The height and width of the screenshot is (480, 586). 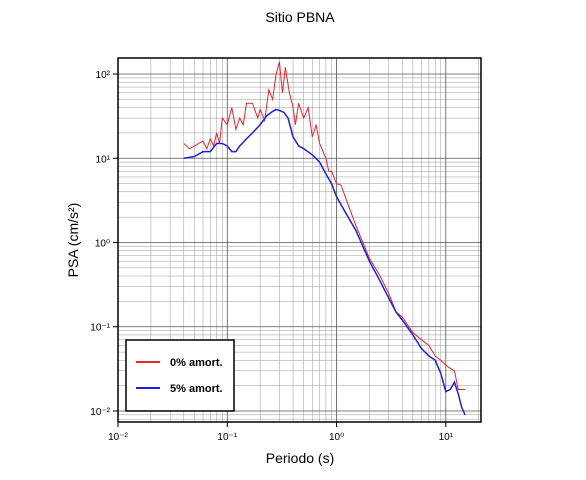 I want to click on x-axis-label: Periodo (s), so click(x=300, y=458).